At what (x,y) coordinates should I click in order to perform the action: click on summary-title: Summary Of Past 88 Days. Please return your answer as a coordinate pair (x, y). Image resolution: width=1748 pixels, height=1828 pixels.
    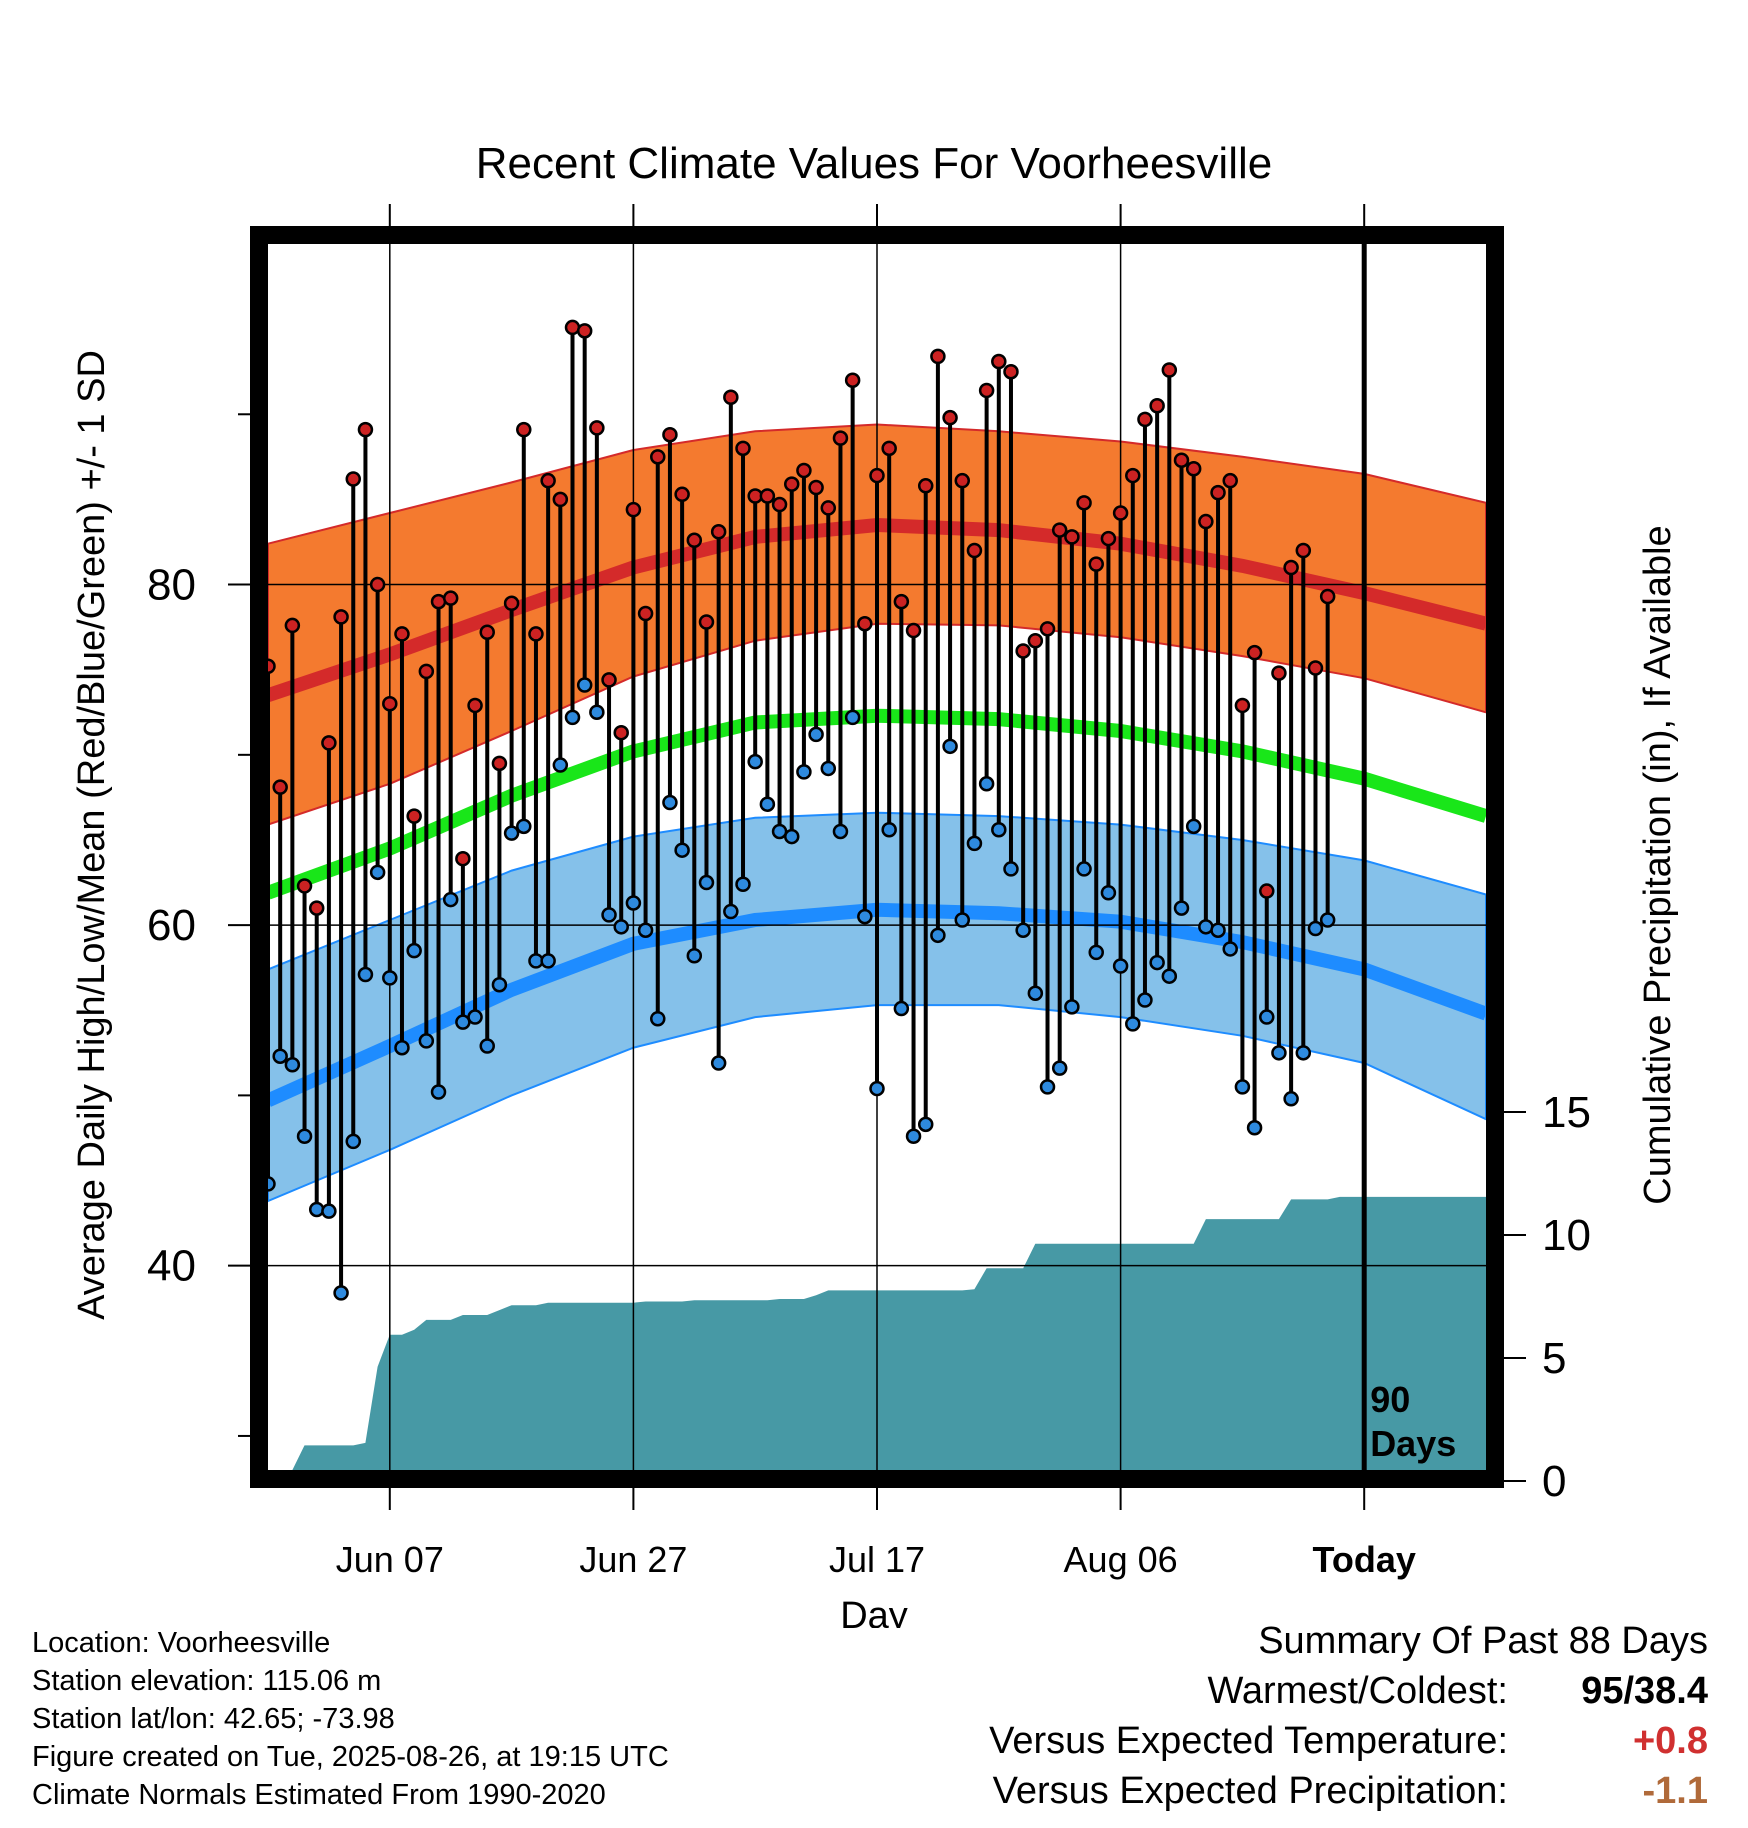
    Looking at the image, I should click on (1483, 1641).